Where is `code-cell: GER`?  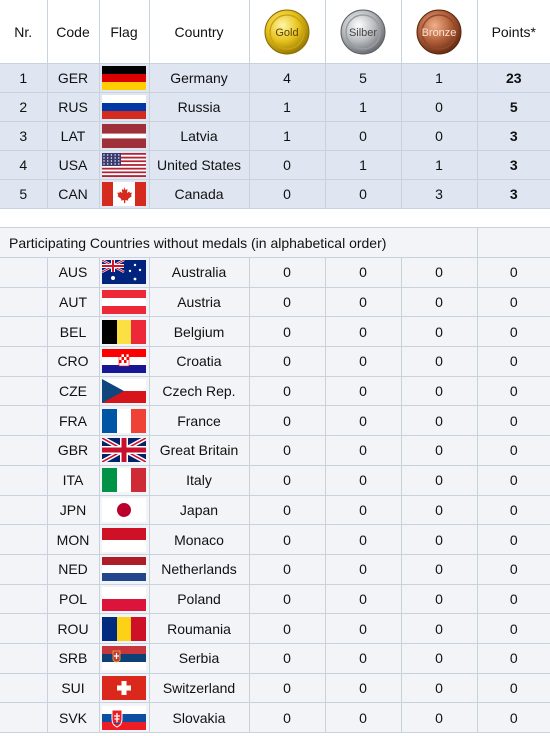
code-cell: GER is located at coordinates (73, 78).